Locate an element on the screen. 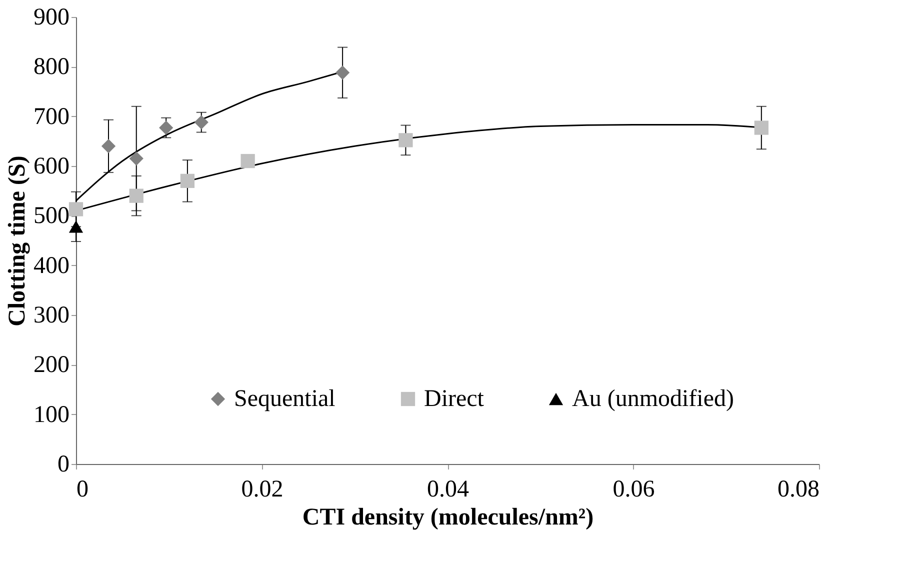  y-tick-label: 0 is located at coordinates (64, 465).